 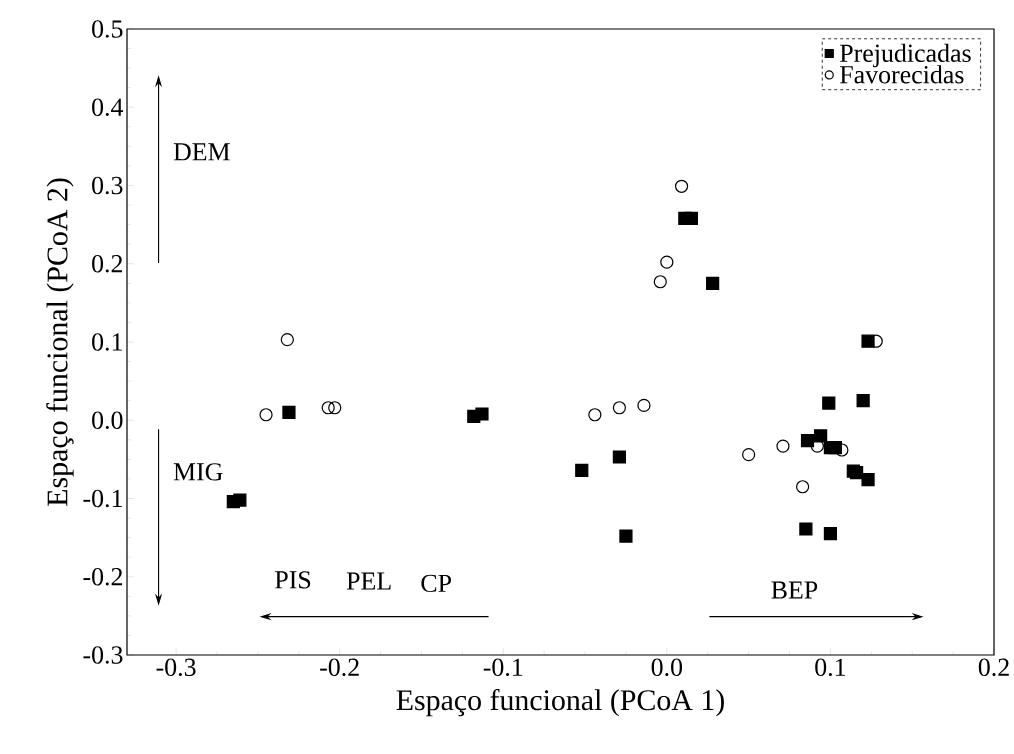 I want to click on x-tick-label: -0.3, so click(x=176, y=667).